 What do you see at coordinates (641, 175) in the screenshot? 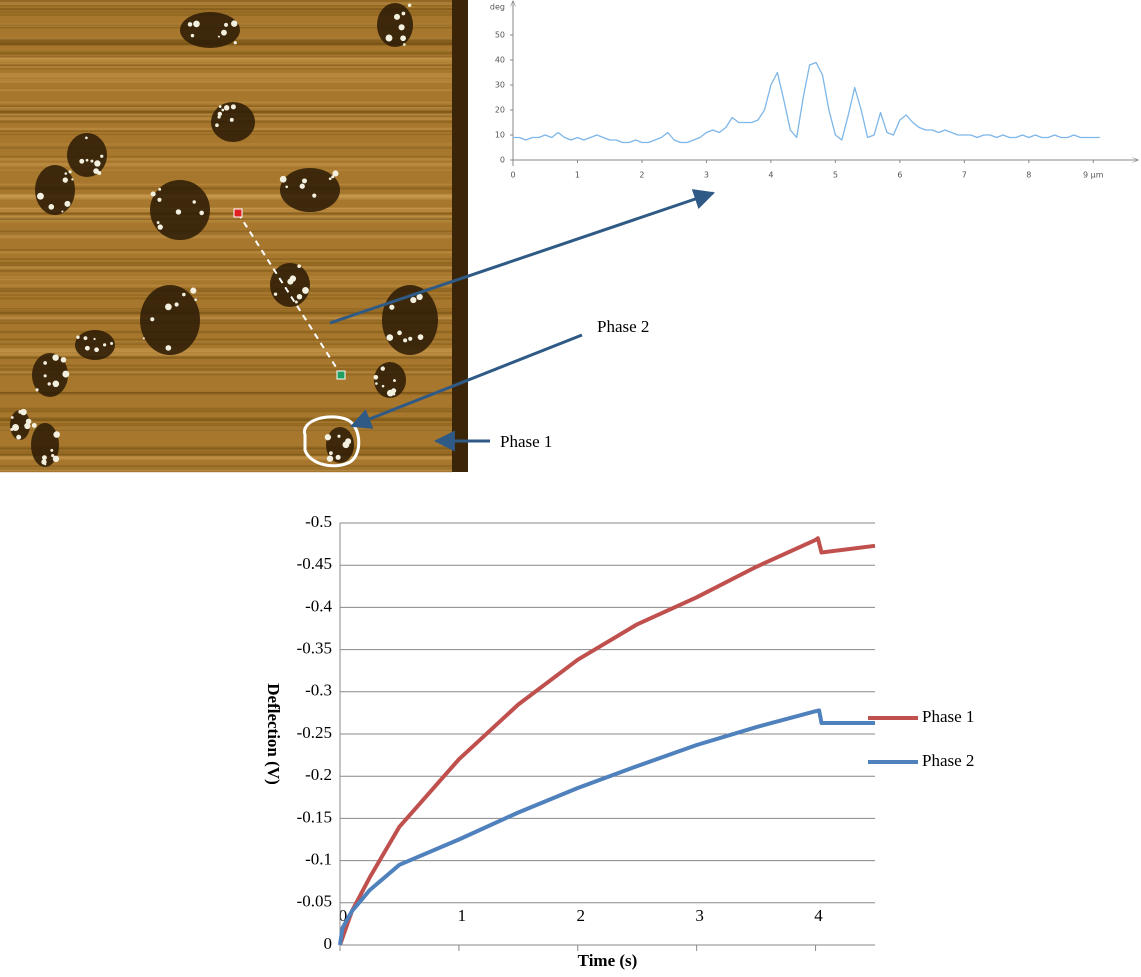
I see `x-tick-label: 2` at bounding box center [641, 175].